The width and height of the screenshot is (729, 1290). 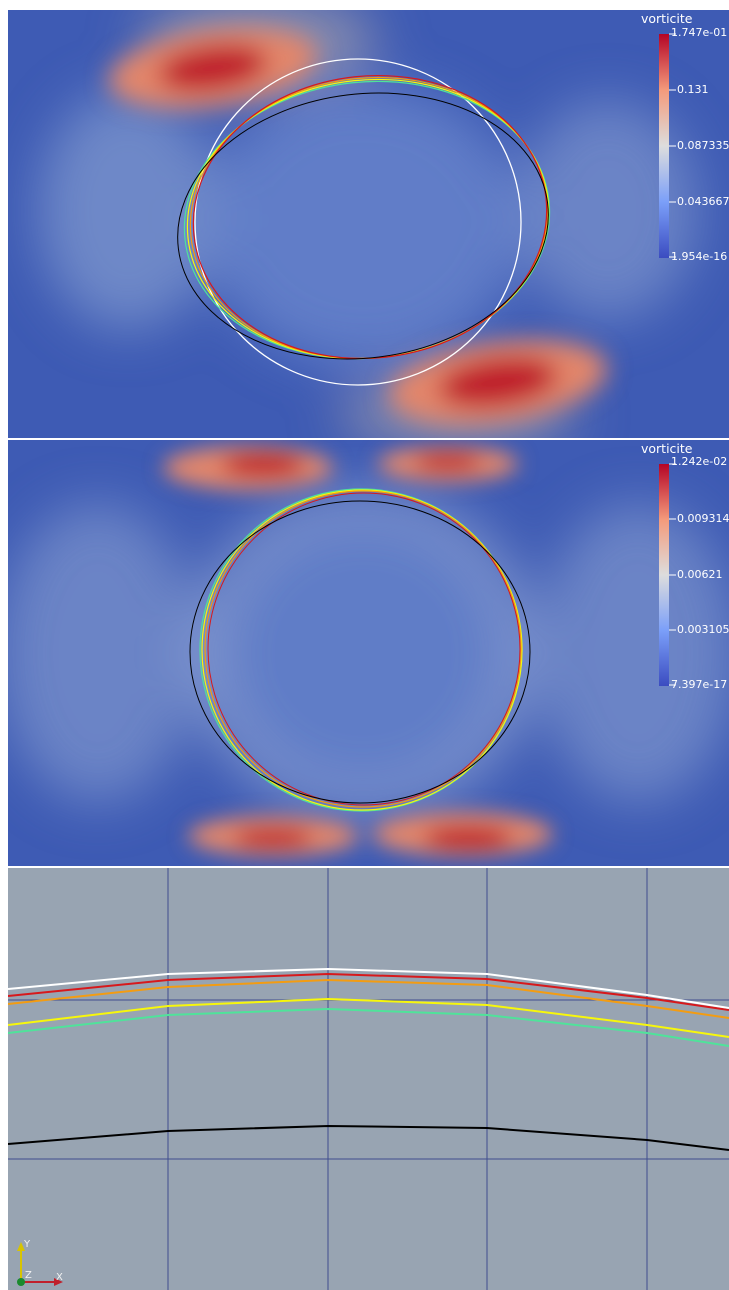 What do you see at coordinates (672, 145) in the screenshot?
I see `colorbar-ticks-top` at bounding box center [672, 145].